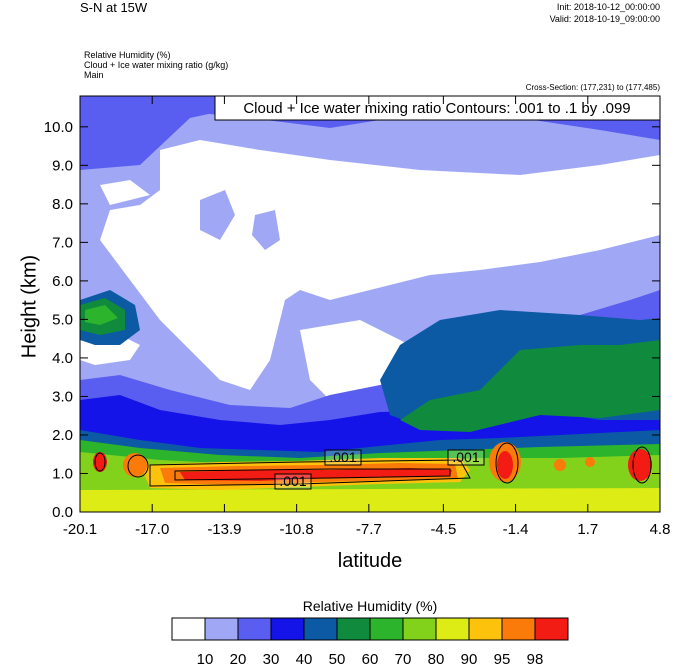  I want to click on field-cloud: Cloud + Ice water mixing ratio (g/kg), so click(156, 65).